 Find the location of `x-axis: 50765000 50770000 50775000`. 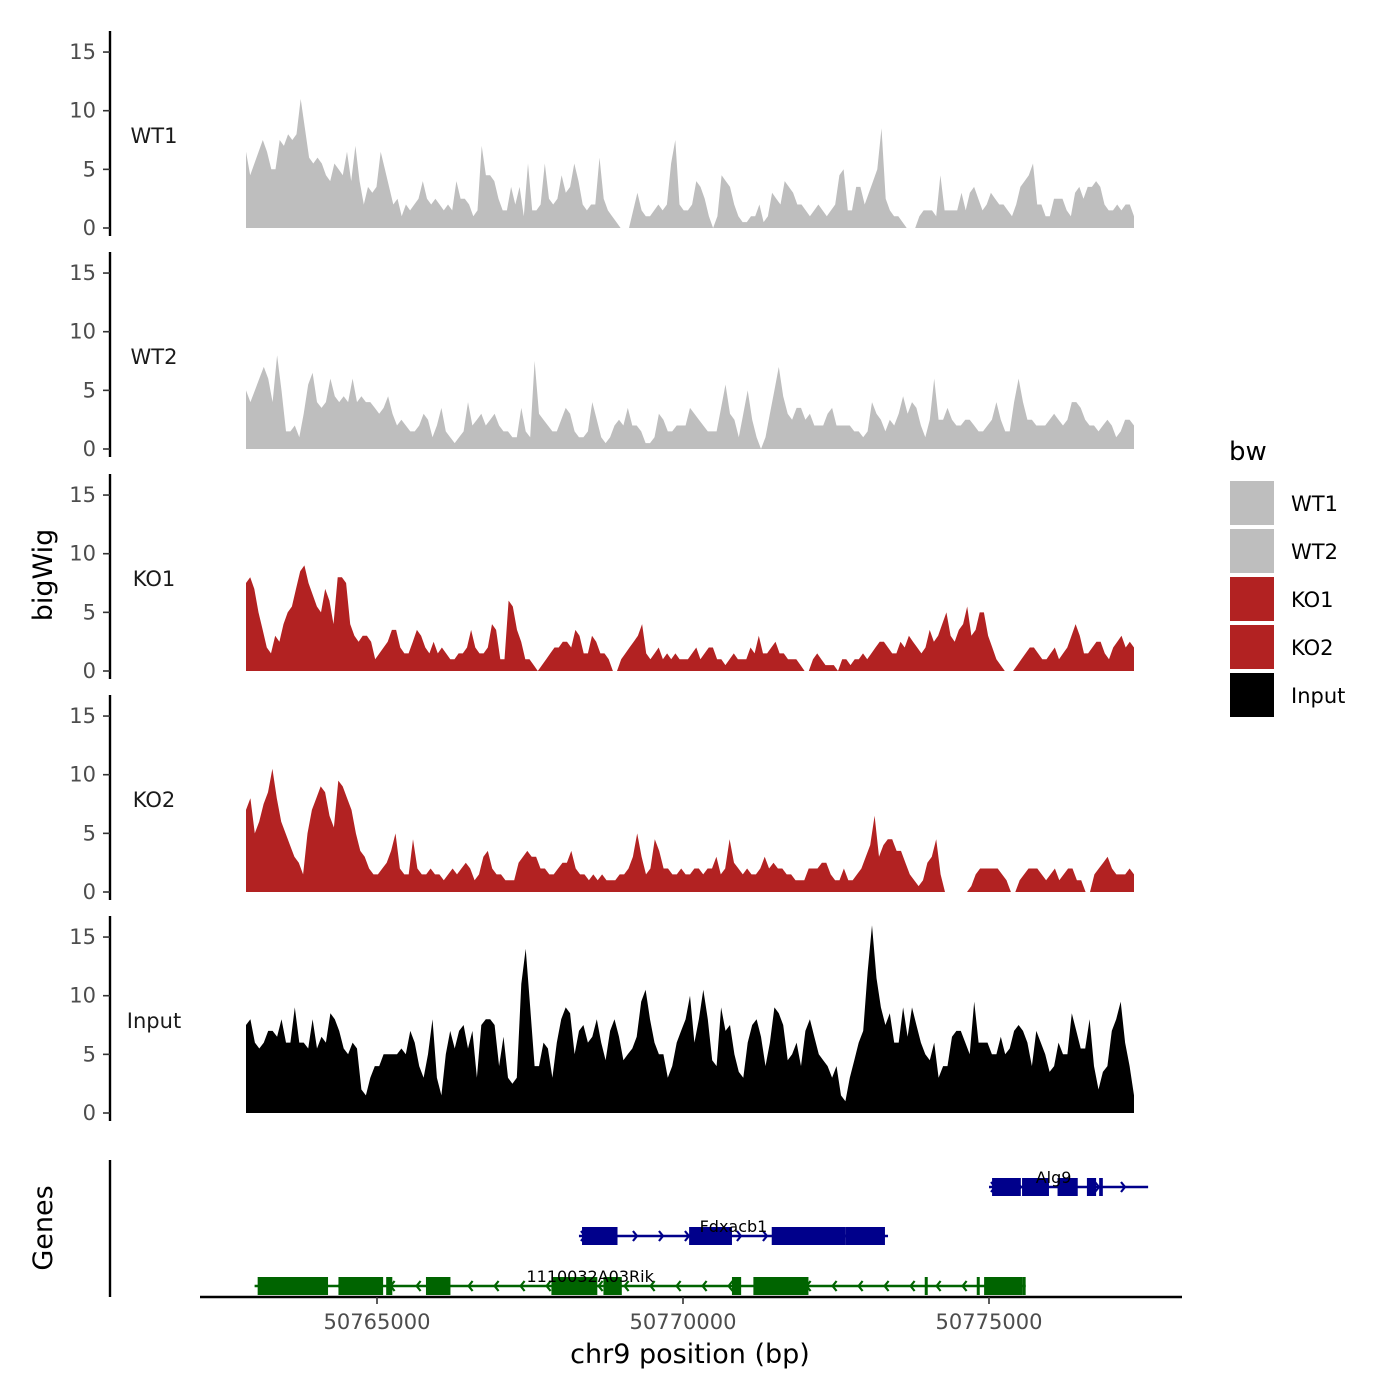

x-axis: 50765000 50770000 50775000 is located at coordinates (691, 1314).